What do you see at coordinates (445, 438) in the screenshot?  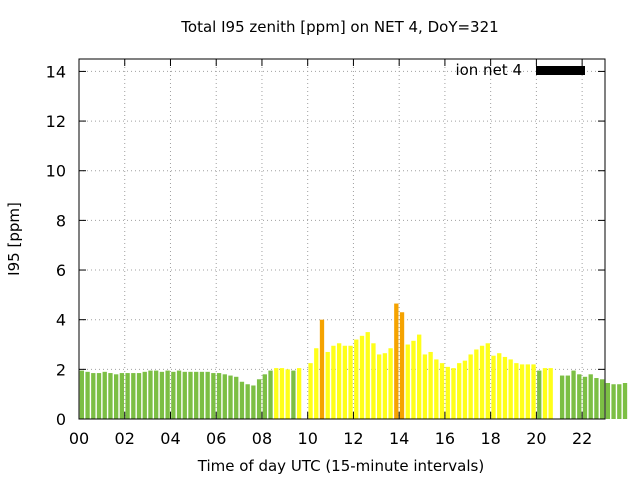 I see `x-tick-label: 16` at bounding box center [445, 438].